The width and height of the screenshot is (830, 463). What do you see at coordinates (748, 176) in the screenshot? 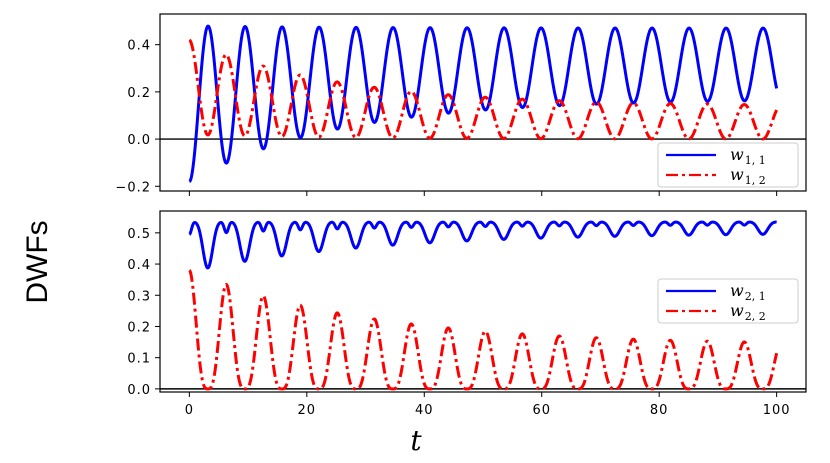
I see `legend-label: w1, 2` at bounding box center [748, 176].